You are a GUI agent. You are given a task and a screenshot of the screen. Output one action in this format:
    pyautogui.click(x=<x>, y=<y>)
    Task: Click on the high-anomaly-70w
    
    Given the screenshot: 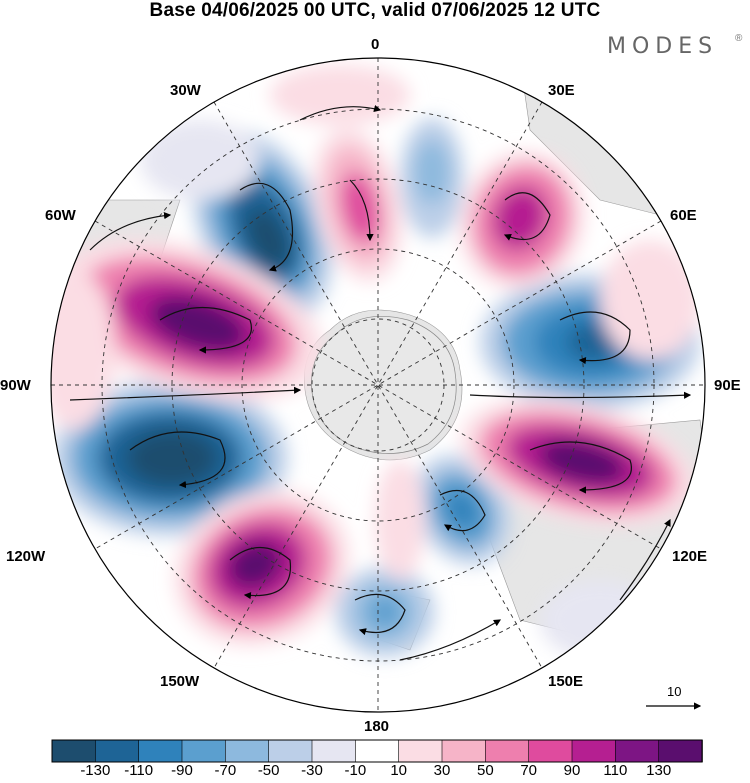 What is the action you would take?
    pyautogui.click(x=188, y=320)
    